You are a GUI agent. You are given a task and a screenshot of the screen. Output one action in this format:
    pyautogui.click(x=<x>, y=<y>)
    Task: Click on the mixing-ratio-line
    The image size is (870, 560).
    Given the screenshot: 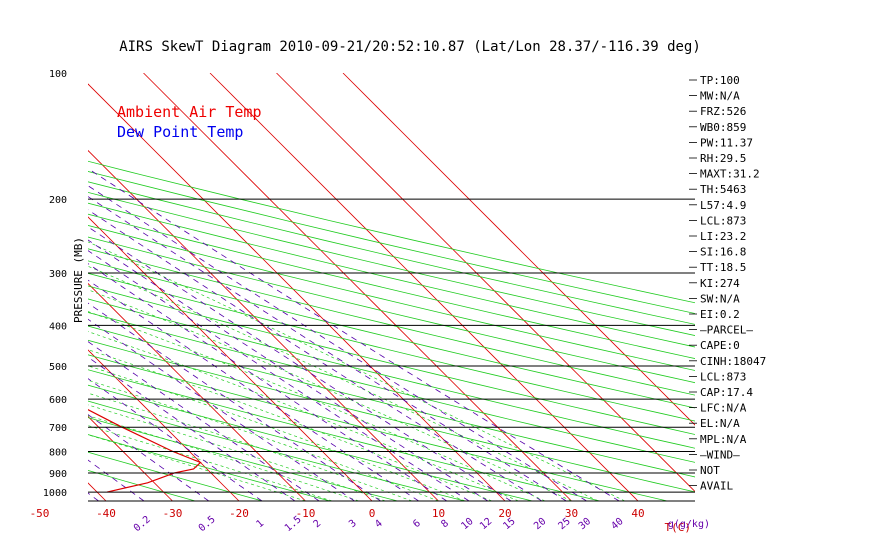 What is the action you would take?
    pyautogui.click(x=192, y=428)
    